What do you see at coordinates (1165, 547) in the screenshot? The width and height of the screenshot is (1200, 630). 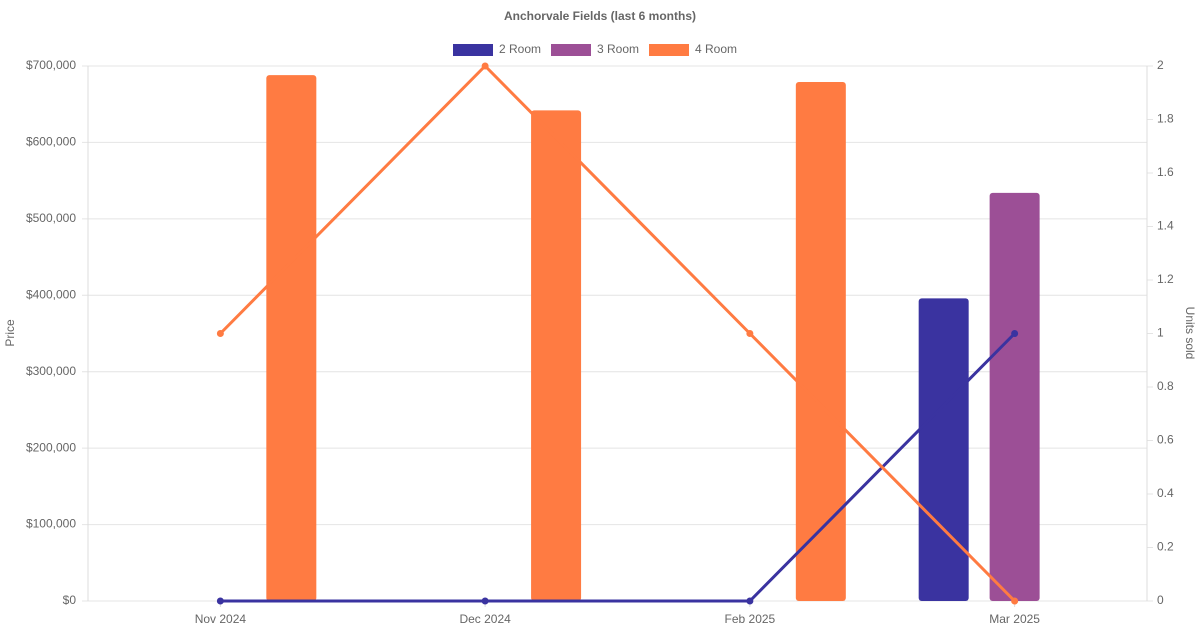 I see `y2-tick-label: 0.2` at bounding box center [1165, 547].